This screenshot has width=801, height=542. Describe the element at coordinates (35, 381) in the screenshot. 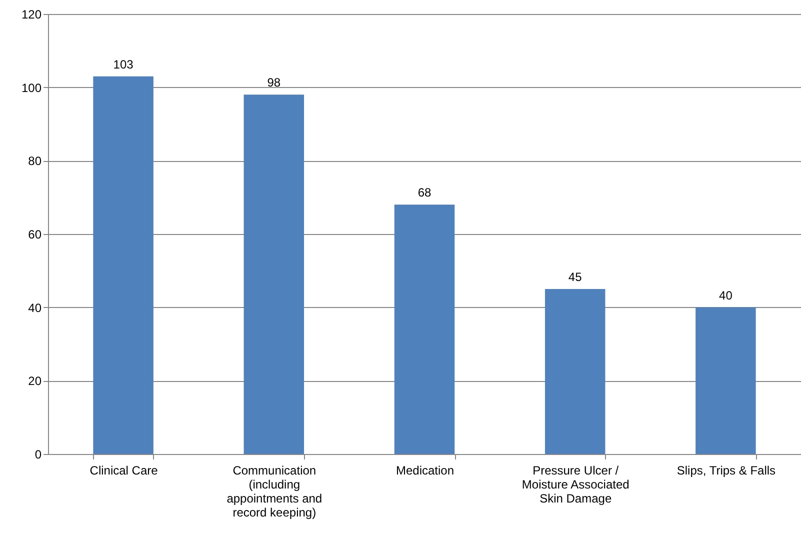

I see `y-tick-label: 20` at that location.